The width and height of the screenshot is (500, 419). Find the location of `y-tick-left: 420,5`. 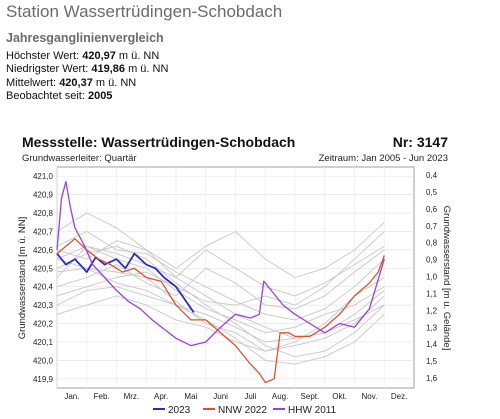

y-tick-left: 420,5 is located at coordinates (43, 268).